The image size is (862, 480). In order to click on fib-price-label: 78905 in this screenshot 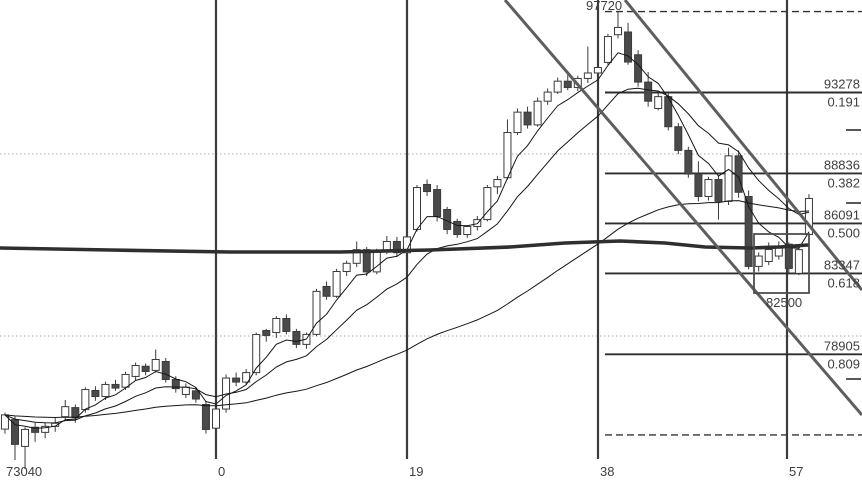, I will do `click(842, 345)`.